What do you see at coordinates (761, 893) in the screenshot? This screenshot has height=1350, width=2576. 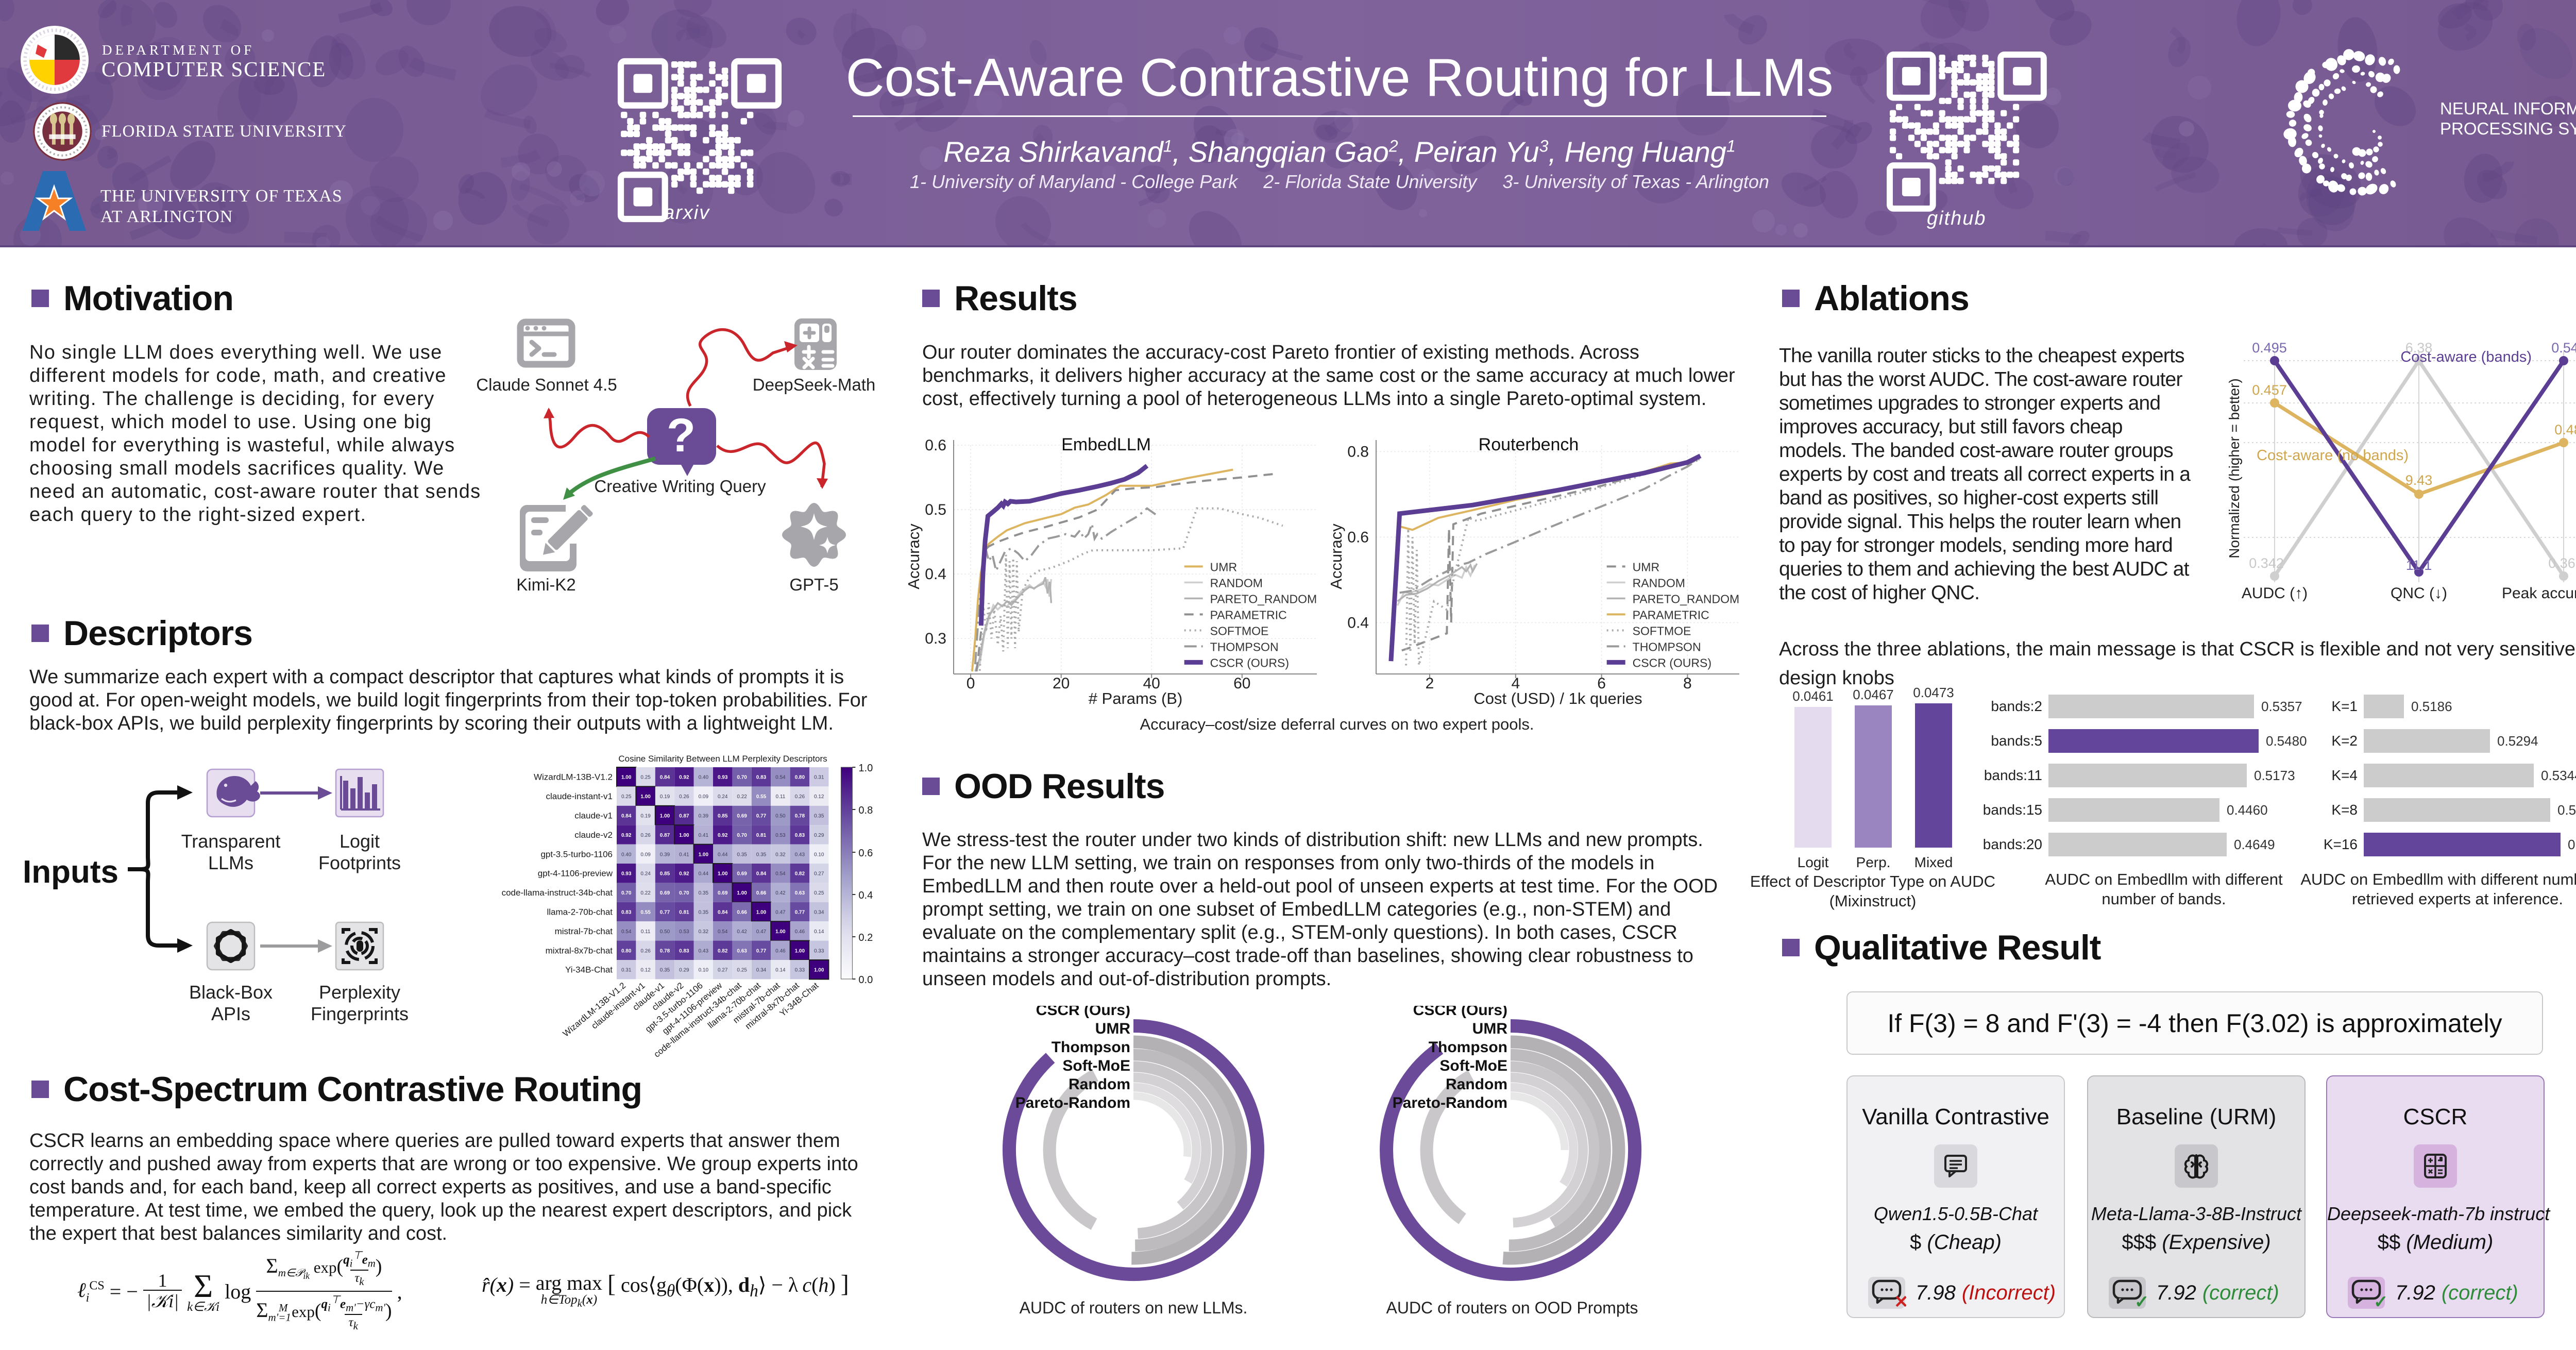 I see `svg-text: 0.66` at bounding box center [761, 893].